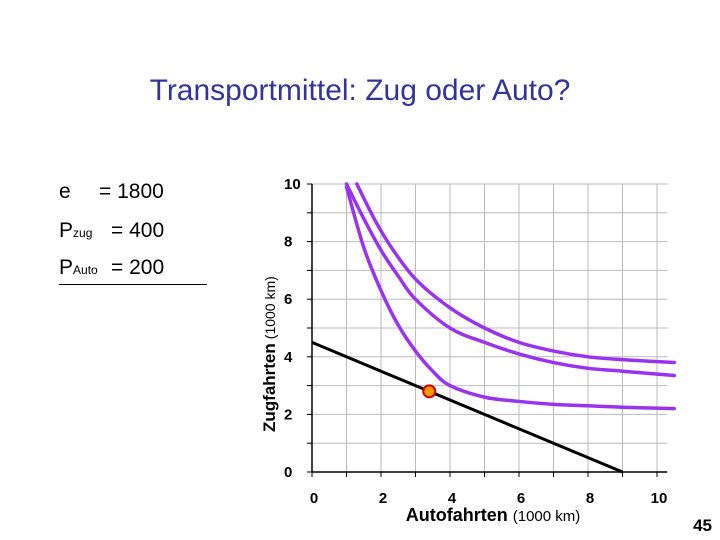  What do you see at coordinates (383, 498) in the screenshot?
I see `x-tick-label: 2` at bounding box center [383, 498].